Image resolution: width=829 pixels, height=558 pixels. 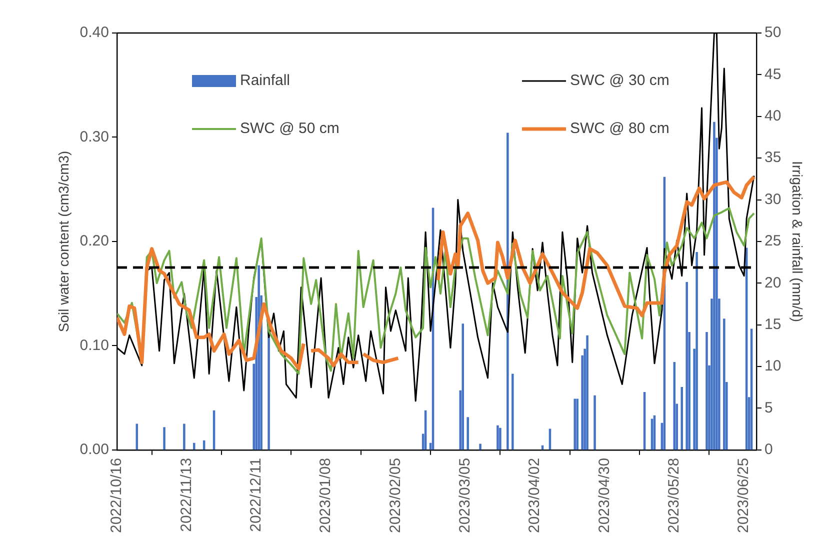 I want to click on x-tick-label: 2022/11/13, so click(x=186, y=495).